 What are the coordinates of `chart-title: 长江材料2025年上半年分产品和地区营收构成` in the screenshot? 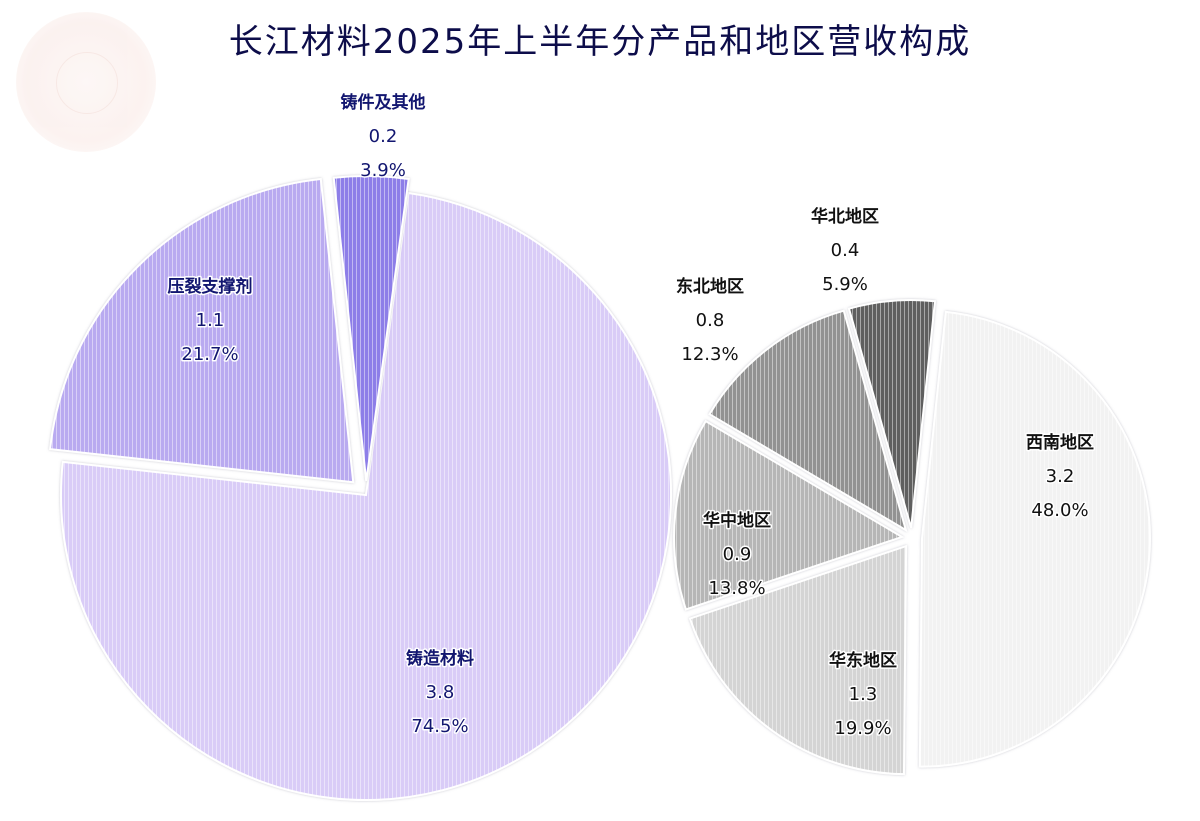 It's located at (600, 42).